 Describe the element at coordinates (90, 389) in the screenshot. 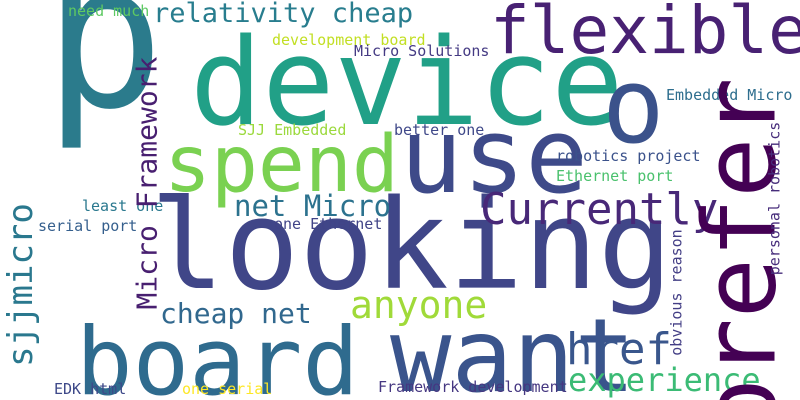

I see `word-edk-html: EDK html` at that location.